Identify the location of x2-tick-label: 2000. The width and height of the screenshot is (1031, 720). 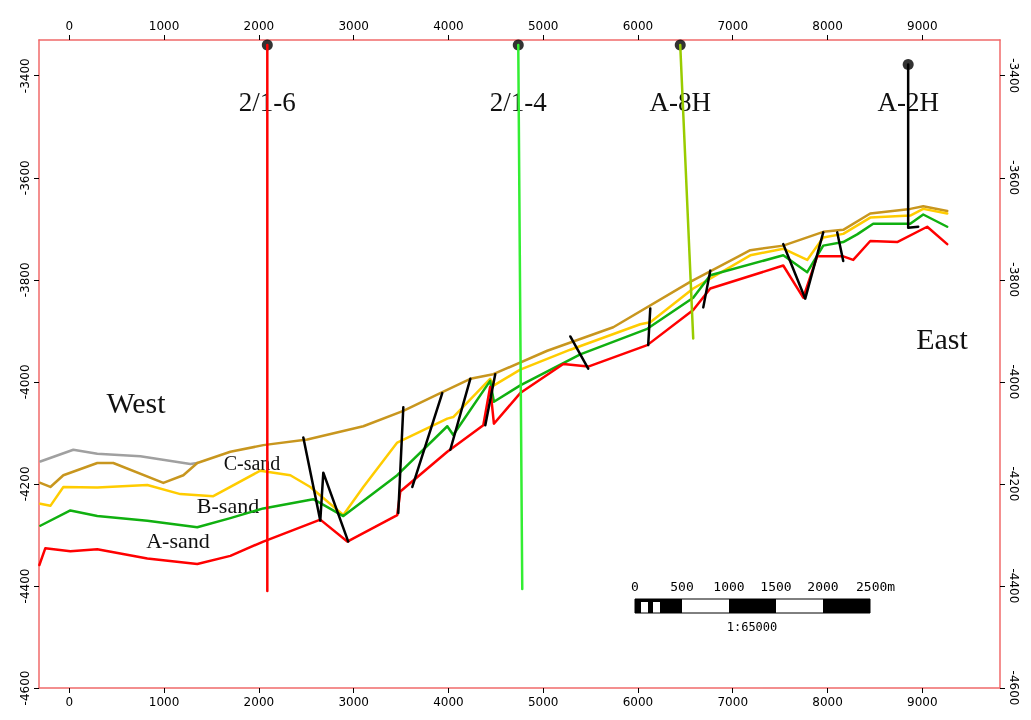
(259, 26).